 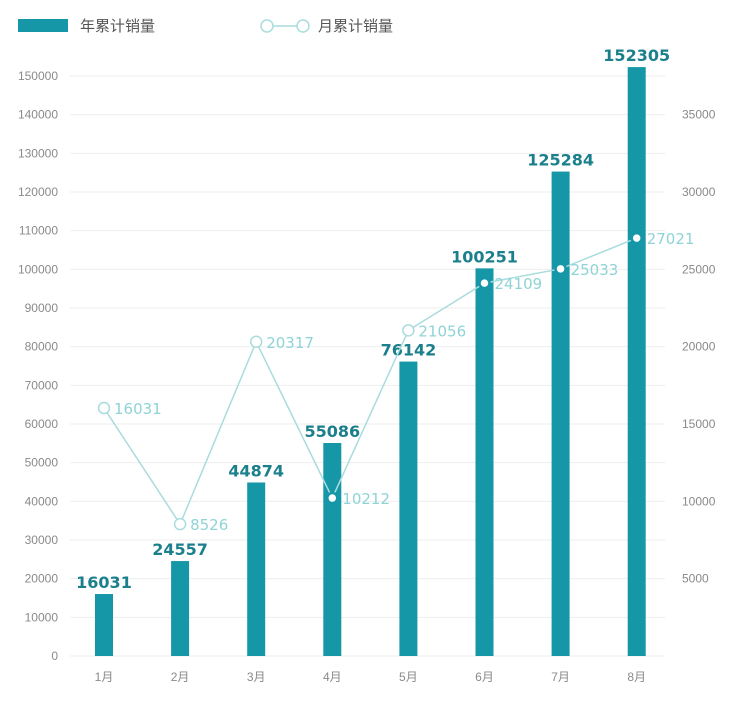 What do you see at coordinates (595, 270) in the screenshot?
I see `line-value-label: 25033` at bounding box center [595, 270].